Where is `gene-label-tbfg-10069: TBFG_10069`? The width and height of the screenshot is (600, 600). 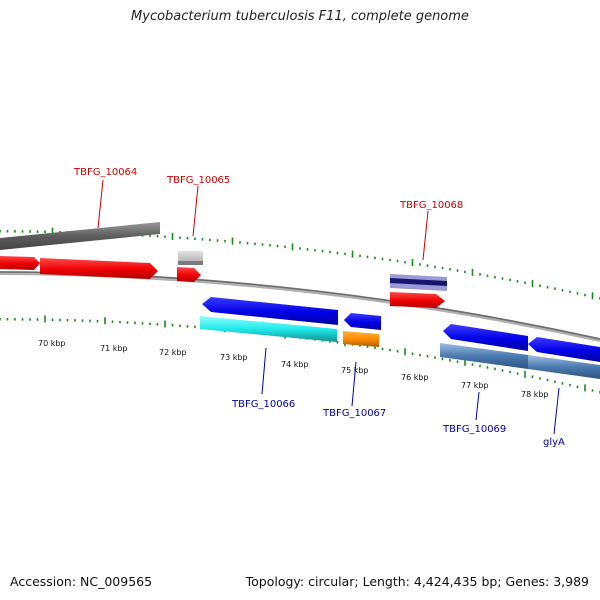
gene-label-tbfg-10069: TBFG_10069 is located at coordinates (474, 429).